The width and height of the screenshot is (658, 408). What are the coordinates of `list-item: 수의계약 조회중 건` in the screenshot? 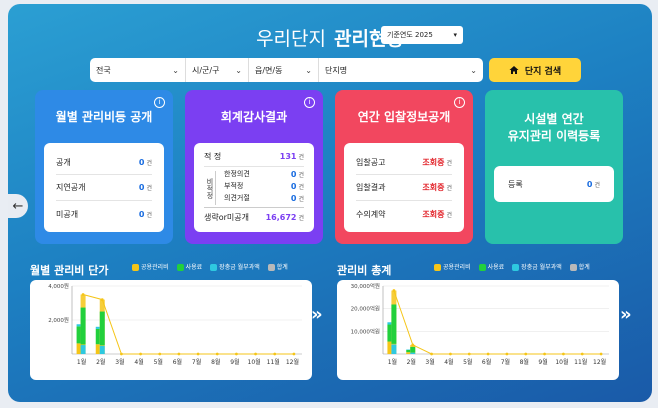 It's located at (404, 214).